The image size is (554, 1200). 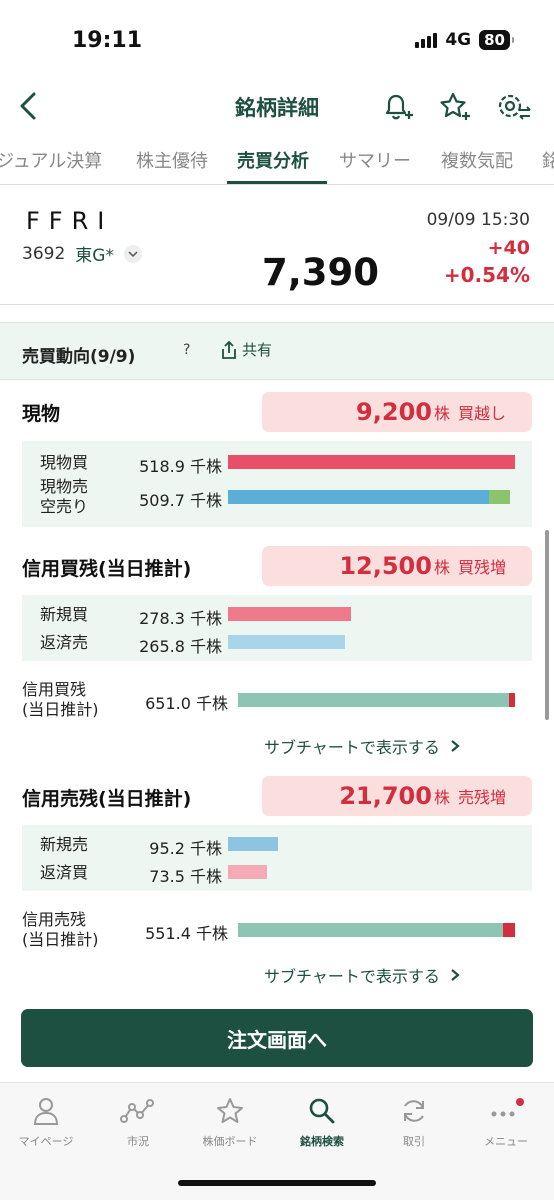 What do you see at coordinates (414, 1141) in the screenshot?
I see `bottom-nav-label: 取引` at bounding box center [414, 1141].